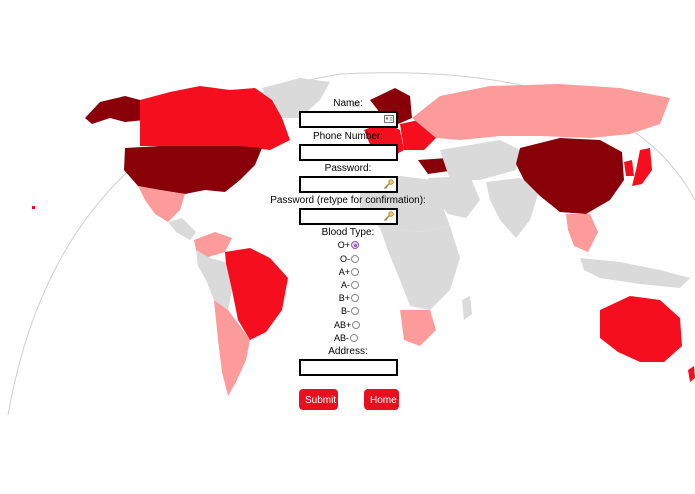  I want to click on phone-field, so click(348, 152).